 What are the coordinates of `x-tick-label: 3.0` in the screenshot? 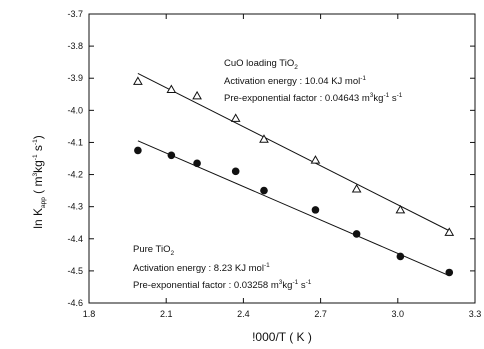 It's located at (398, 314).